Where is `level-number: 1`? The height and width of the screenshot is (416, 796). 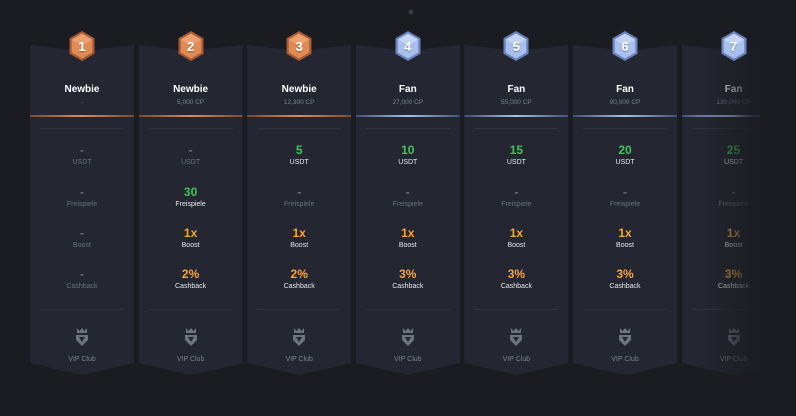
level-number: 1 is located at coordinates (82, 46).